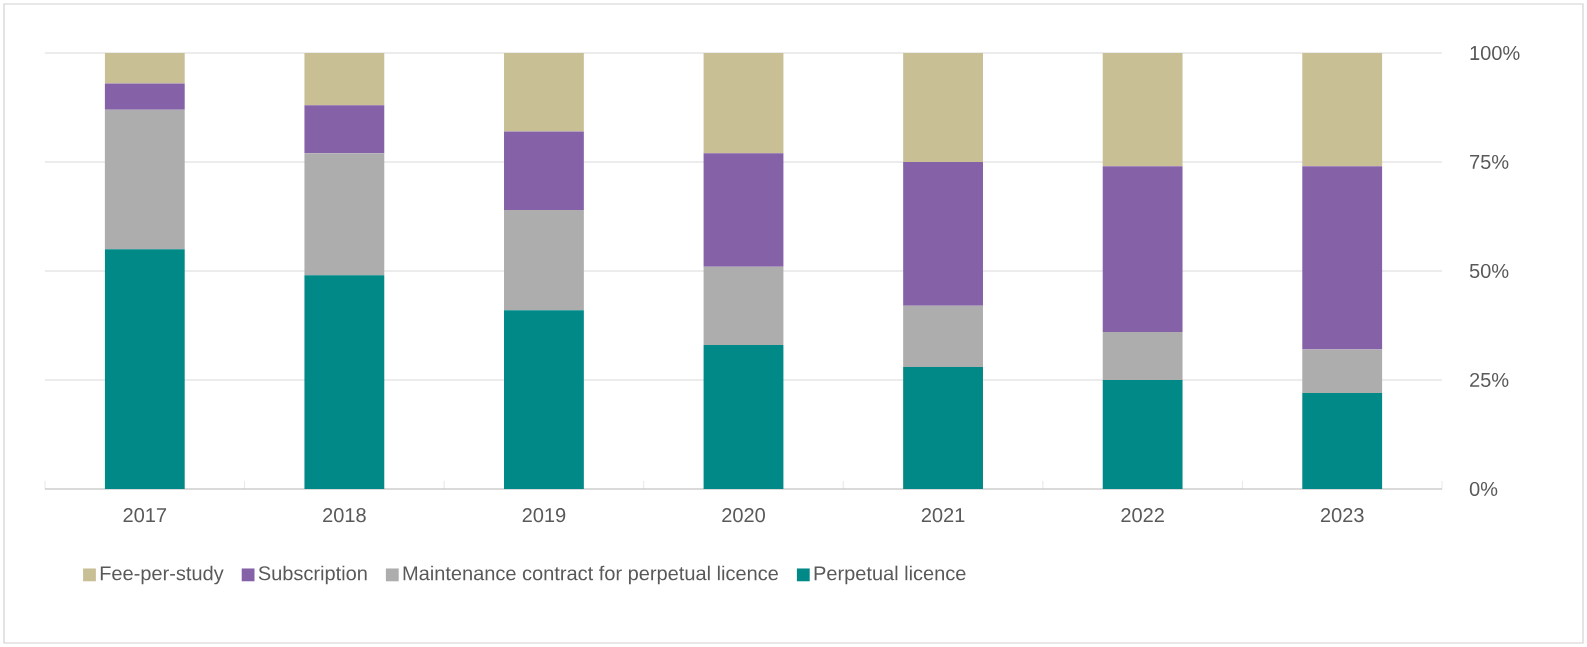 The image size is (1587, 647). Describe the element at coordinates (1489, 162) in the screenshot. I see `y-tick-label: 75%` at that location.